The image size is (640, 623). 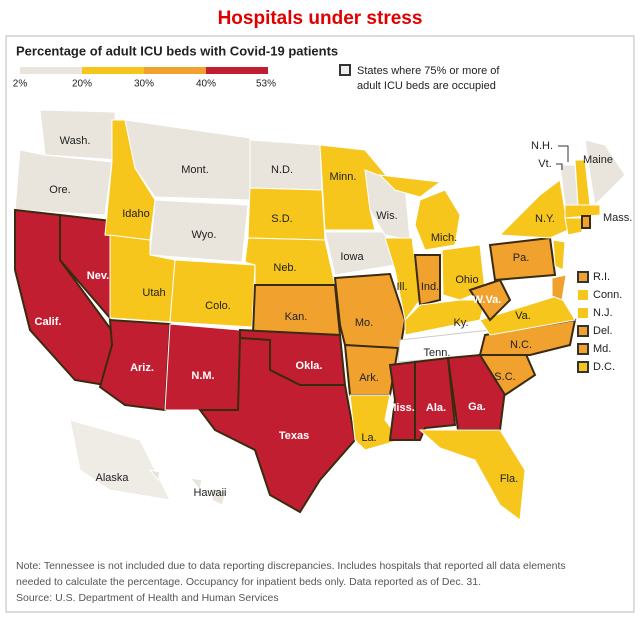 What do you see at coordinates (204, 235) in the screenshot?
I see `state-label: Wyo.` at bounding box center [204, 235].